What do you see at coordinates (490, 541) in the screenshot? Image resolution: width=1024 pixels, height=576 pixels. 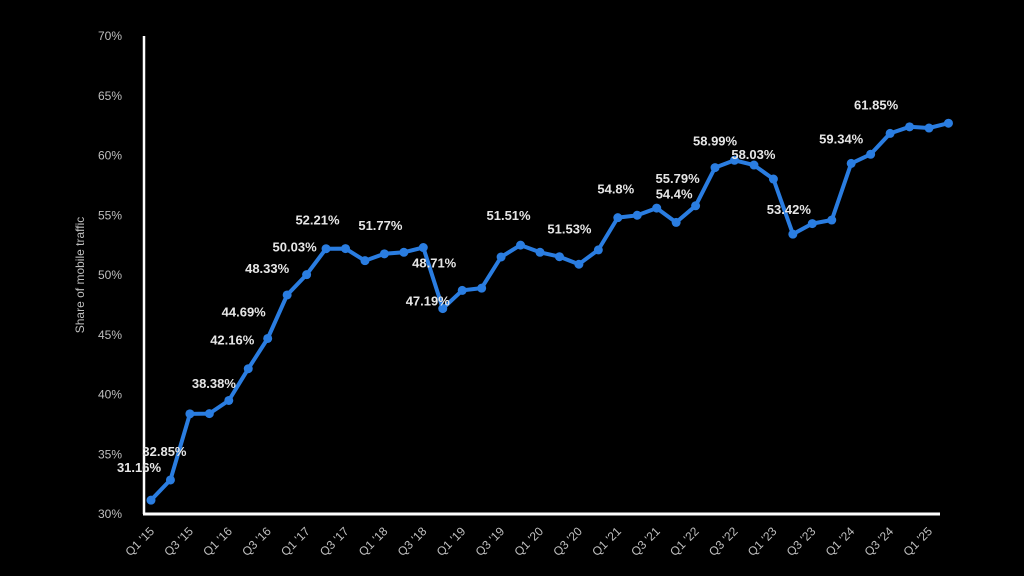 I see `x-tick-label: Q3 '19` at bounding box center [490, 541].